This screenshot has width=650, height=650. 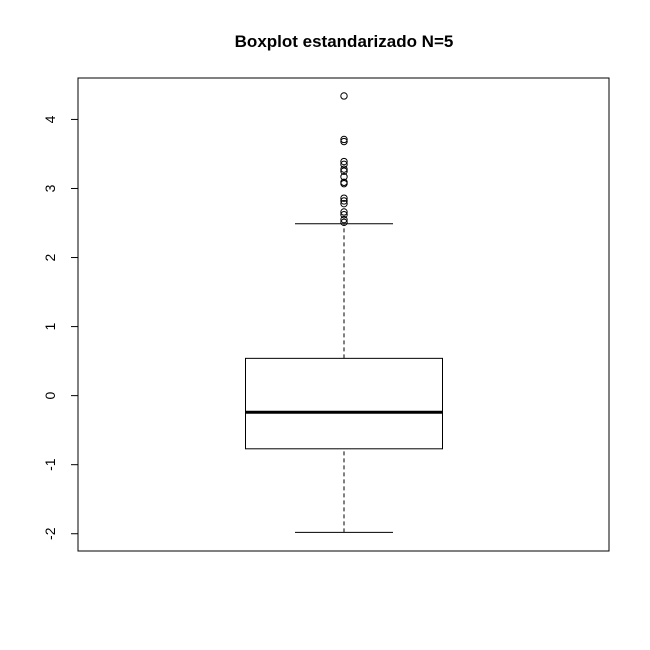 I want to click on y-axis: -2 -1 0 1 2 3 4, so click(x=60, y=327).